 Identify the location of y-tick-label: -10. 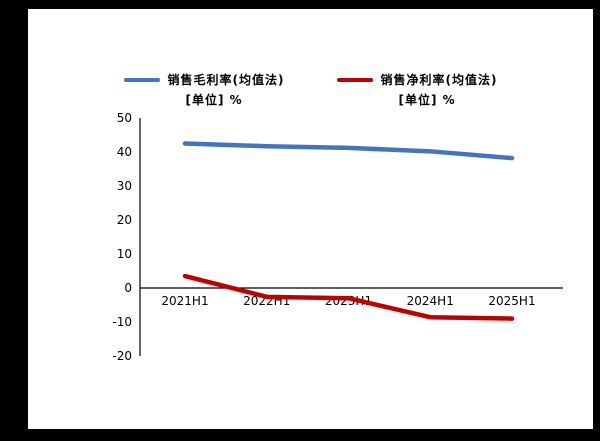
(122, 322).